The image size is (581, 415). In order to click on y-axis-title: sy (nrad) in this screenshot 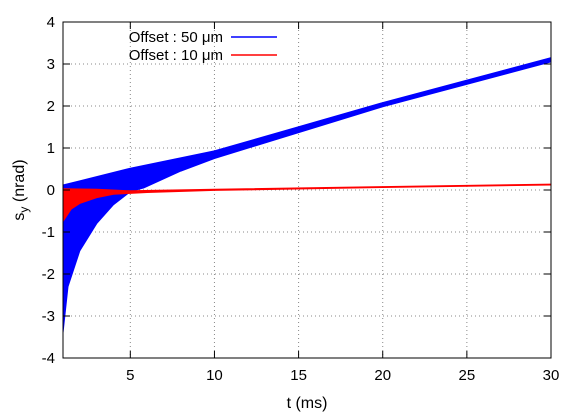, I will do `click(21, 189)`.